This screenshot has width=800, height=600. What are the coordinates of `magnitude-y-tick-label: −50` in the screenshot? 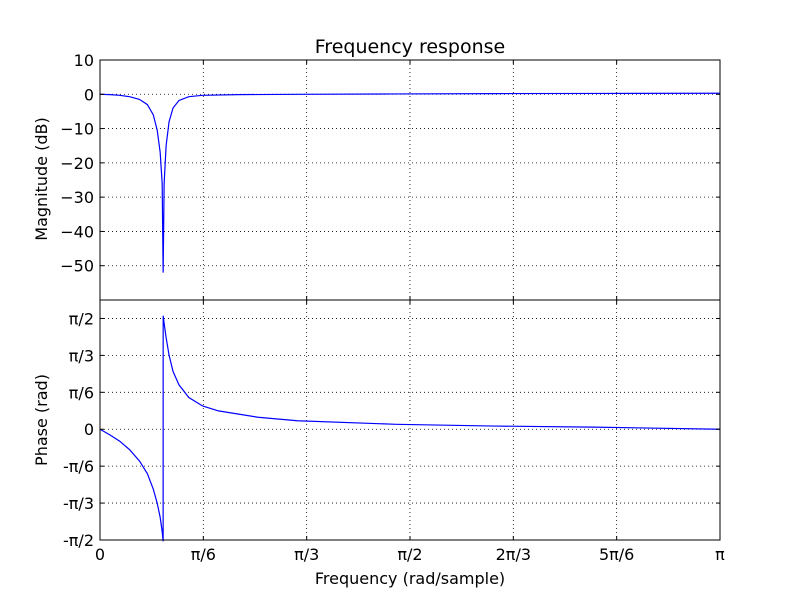 It's located at (77, 266).